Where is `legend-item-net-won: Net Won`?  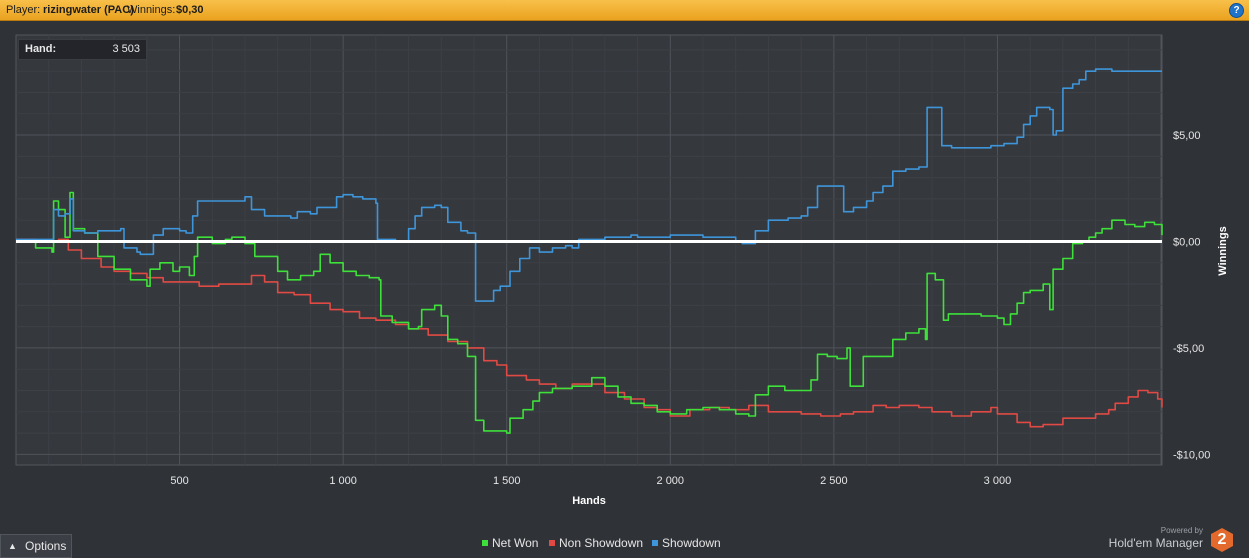
legend-item-net-won: Net Won is located at coordinates (510, 543).